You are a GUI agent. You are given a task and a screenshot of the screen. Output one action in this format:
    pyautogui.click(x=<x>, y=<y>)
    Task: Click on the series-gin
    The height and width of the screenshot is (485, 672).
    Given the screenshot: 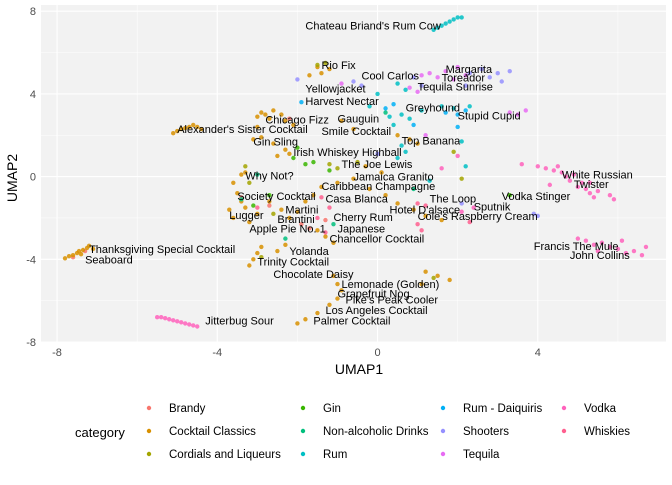 What is the action you would take?
    pyautogui.click(x=381, y=176)
    